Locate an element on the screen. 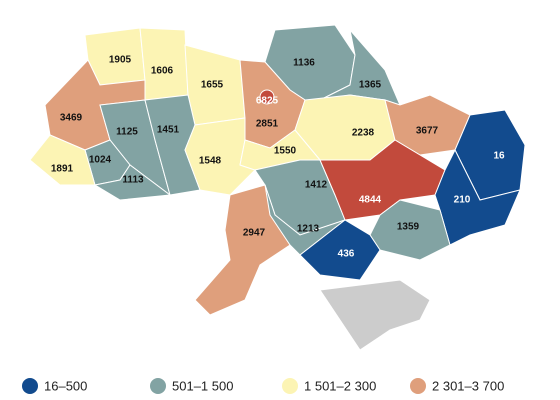 The width and height of the screenshot is (560, 400). region-label: 1412 is located at coordinates (316, 185).